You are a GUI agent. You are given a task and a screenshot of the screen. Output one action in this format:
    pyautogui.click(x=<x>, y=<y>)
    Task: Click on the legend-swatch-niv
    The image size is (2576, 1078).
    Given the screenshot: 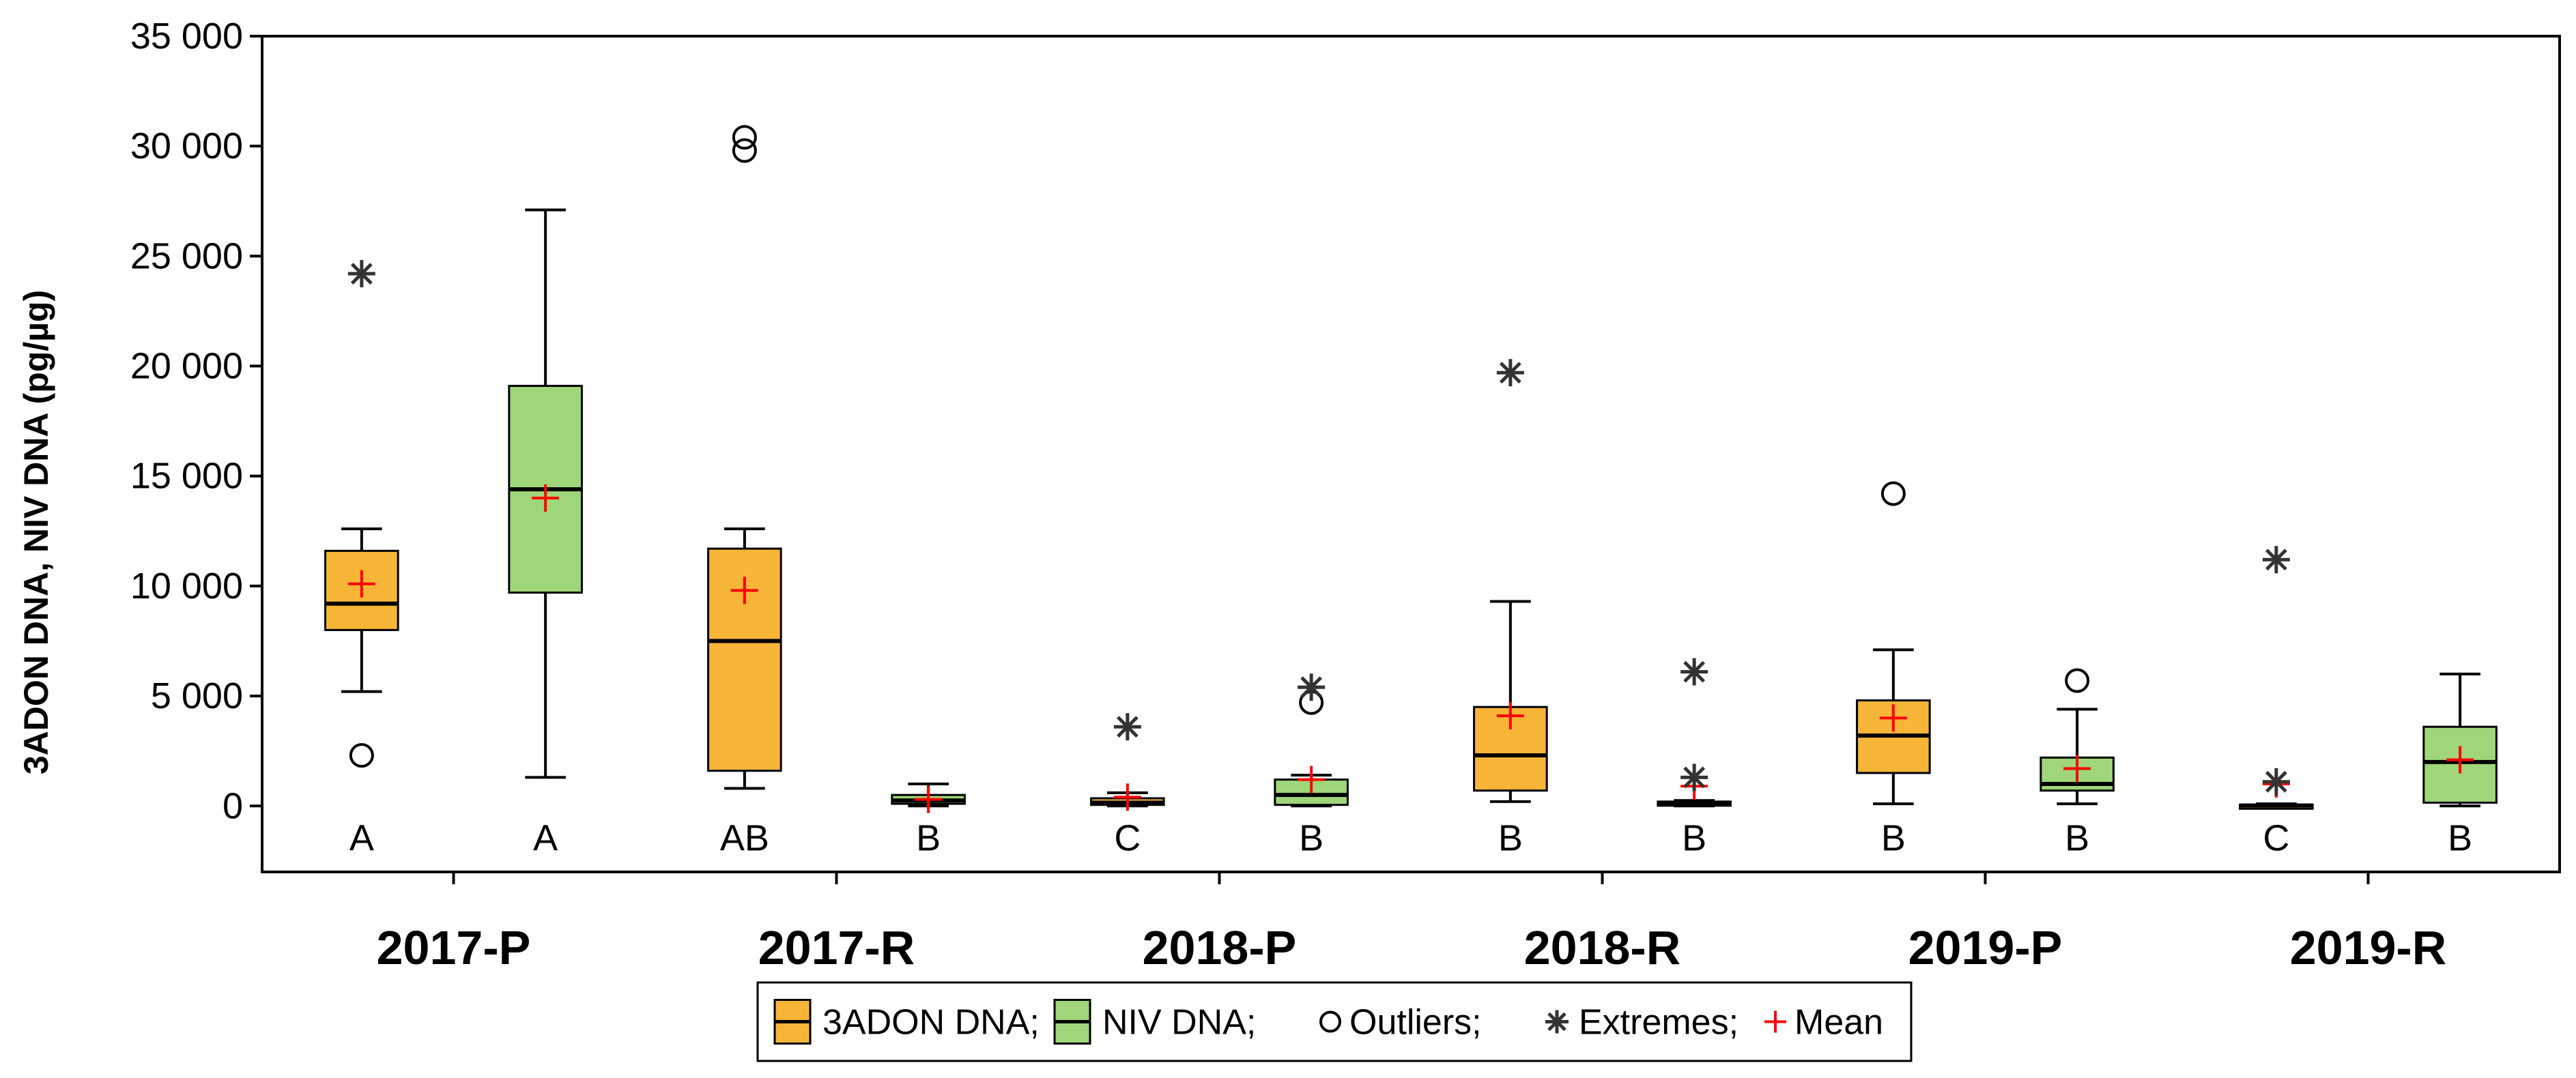 What is the action you would take?
    pyautogui.click(x=1072, y=1022)
    